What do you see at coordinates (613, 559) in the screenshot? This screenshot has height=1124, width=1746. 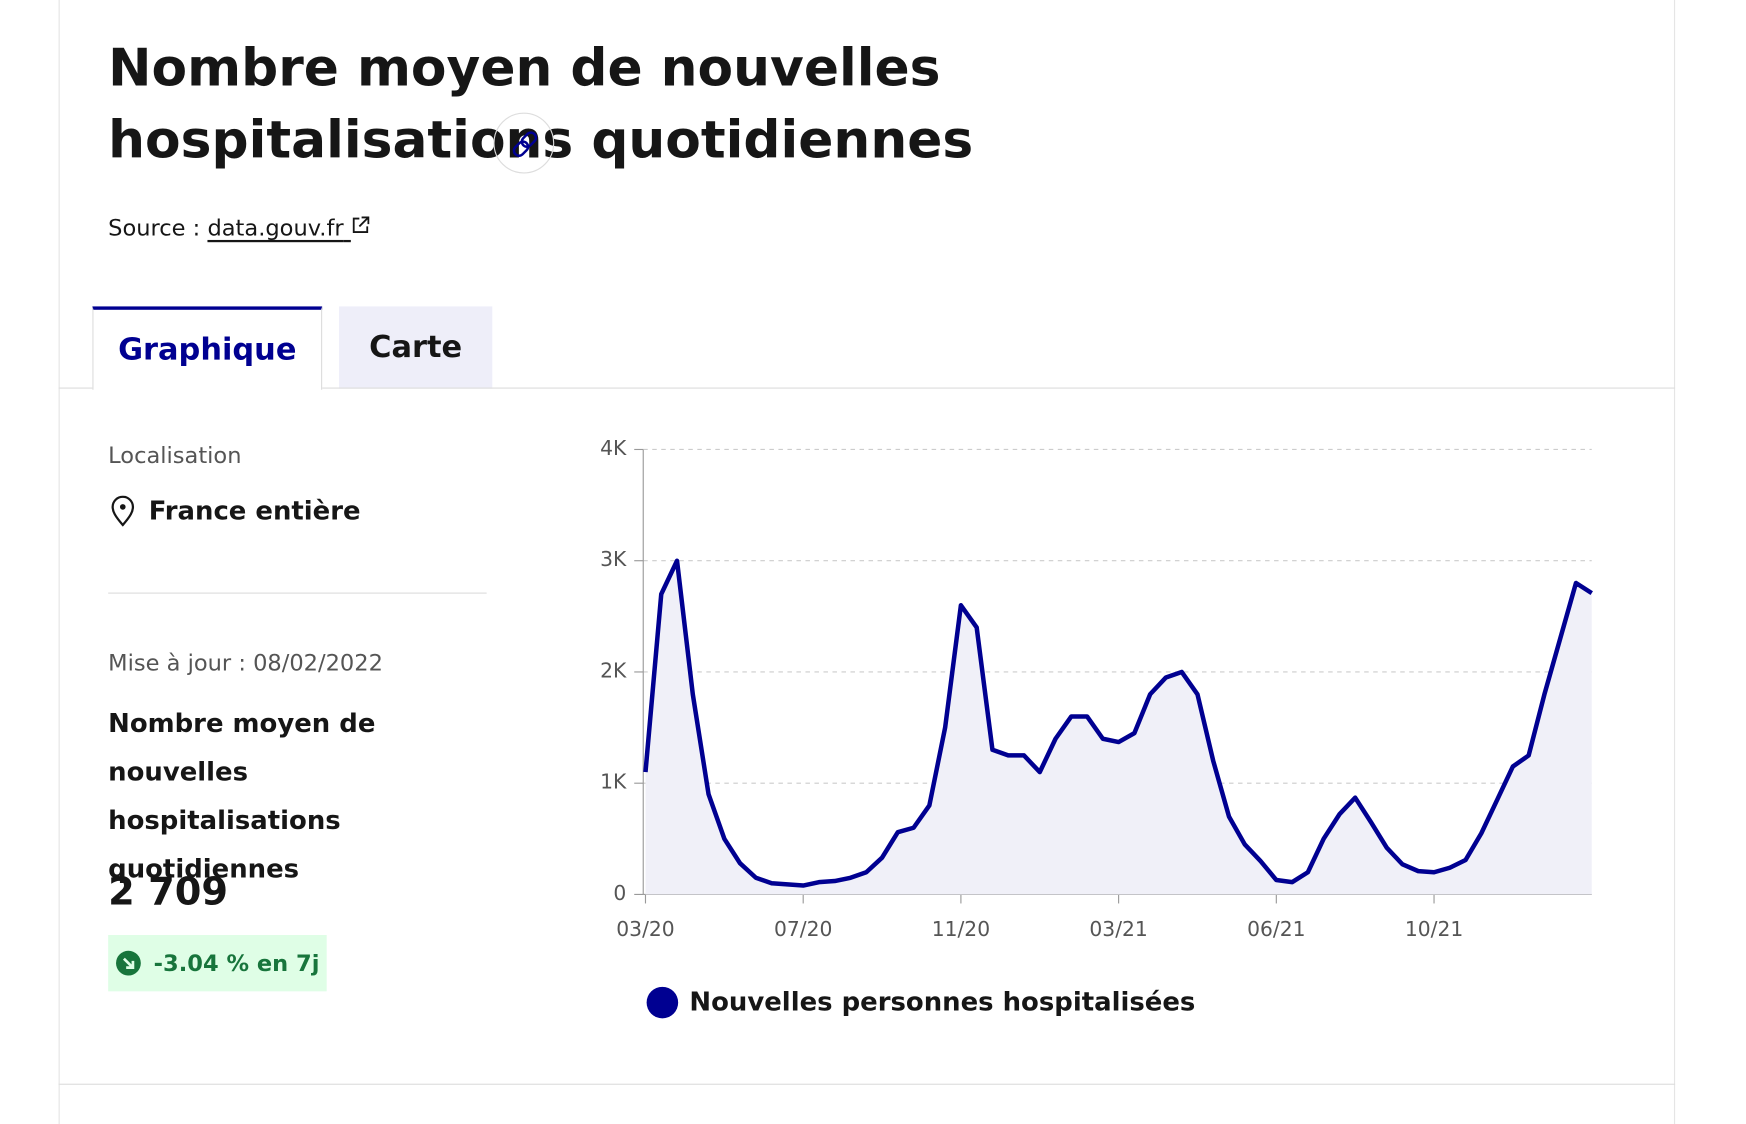 I see `y-tick-label: 3K` at bounding box center [613, 559].